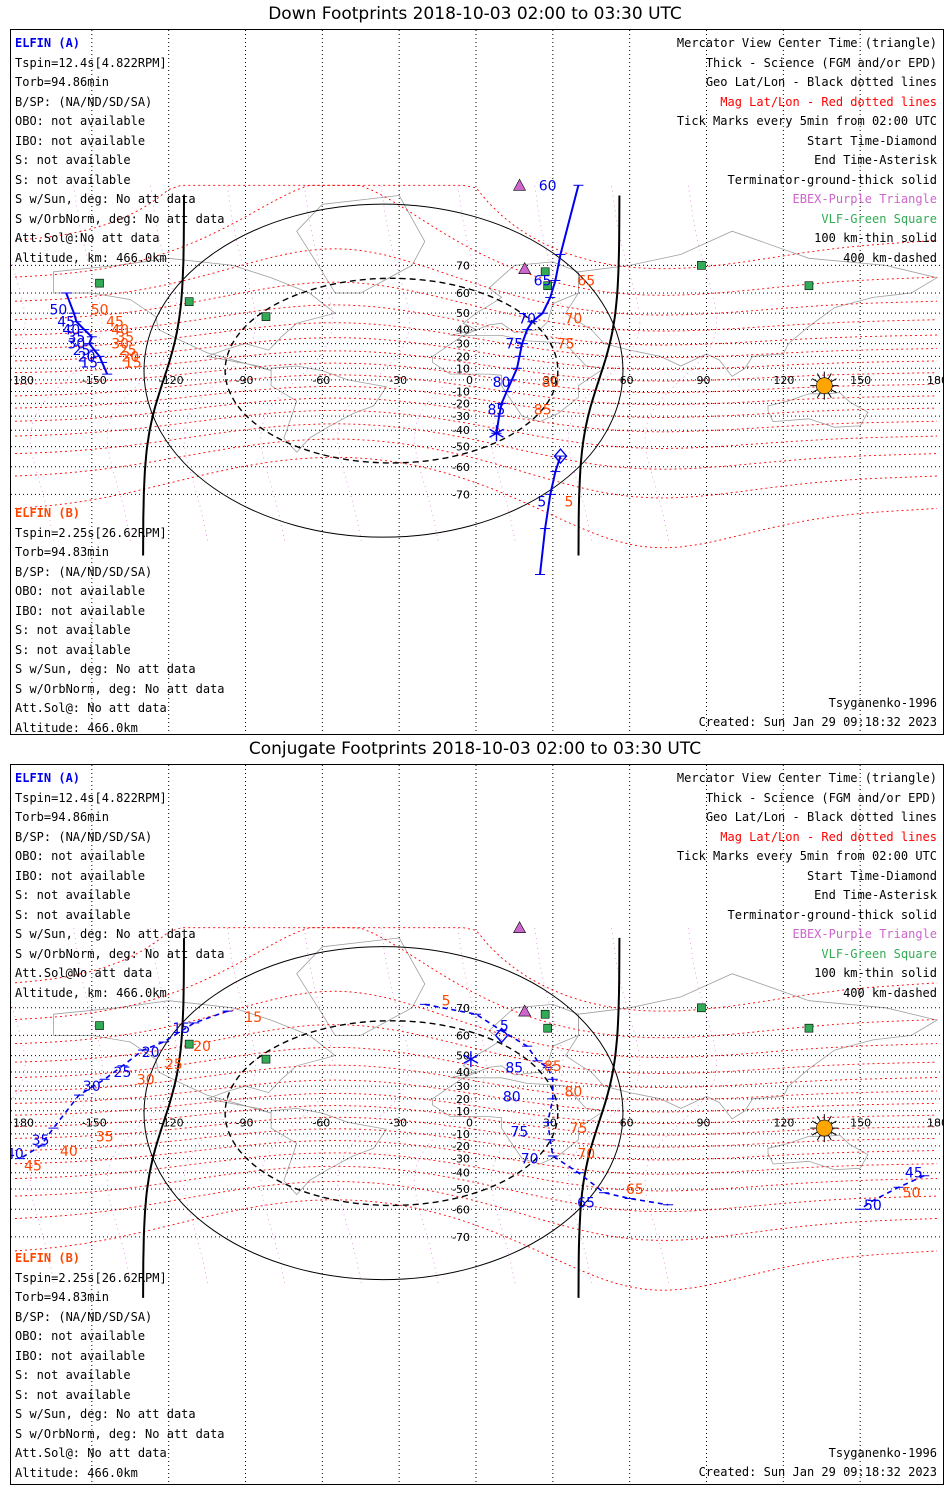 The image size is (950, 1500). Describe the element at coordinates (890, 992) in the screenshot. I see `legend-item: 400 km-dashed` at that location.